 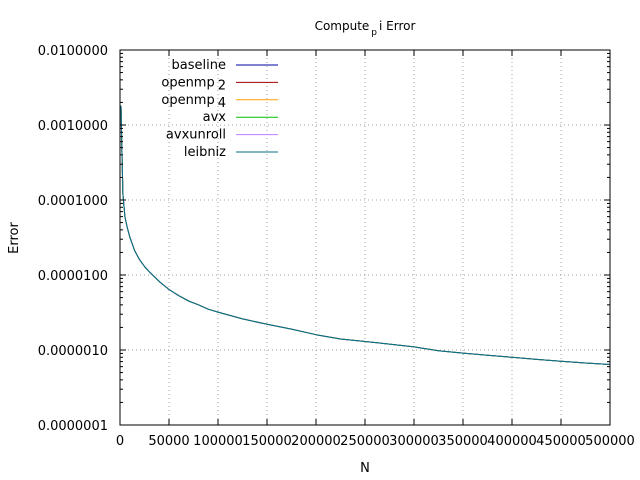 I want to click on chart-title-subscript: p, so click(x=374, y=33).